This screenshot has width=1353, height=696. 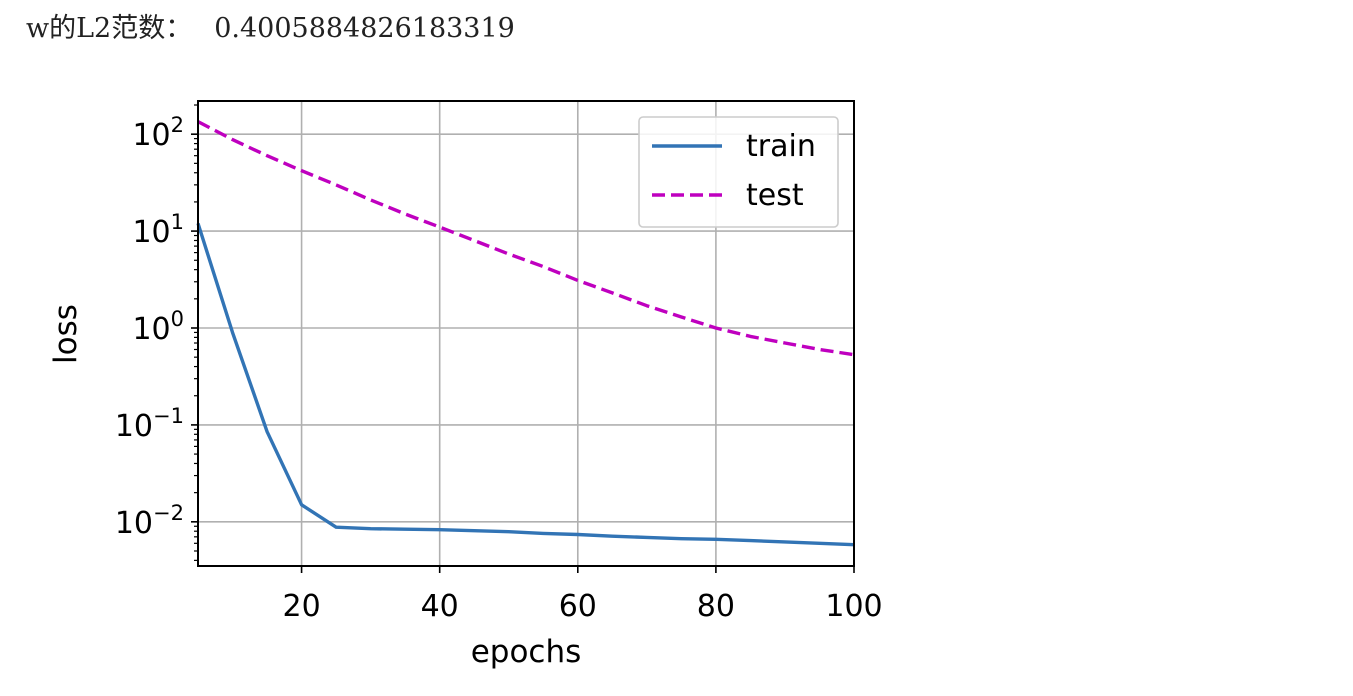 What do you see at coordinates (109, 28) in the screenshot?
I see `output-label: w的L2范数：` at bounding box center [109, 28].